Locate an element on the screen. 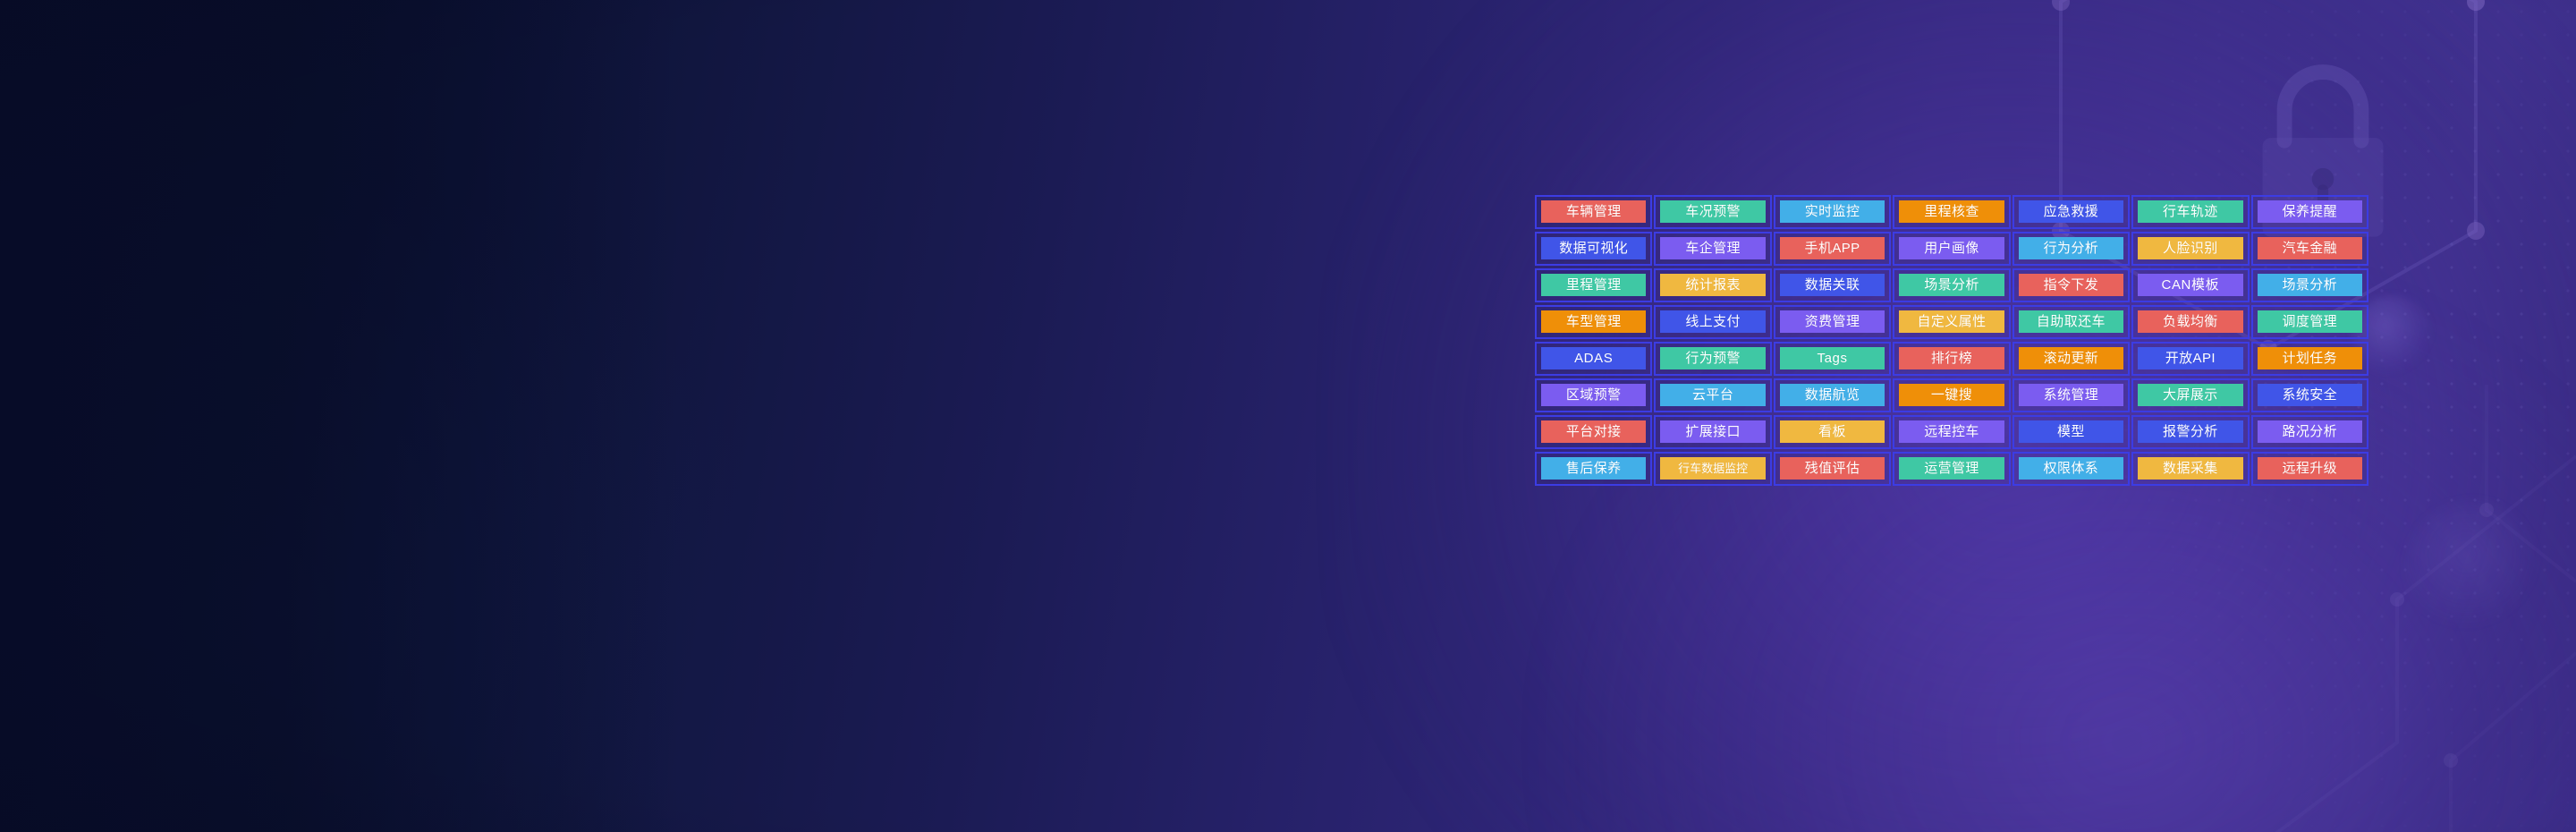 This screenshot has height=832, width=2576. tag-cell: 滚动更新 is located at coordinates (2071, 359).